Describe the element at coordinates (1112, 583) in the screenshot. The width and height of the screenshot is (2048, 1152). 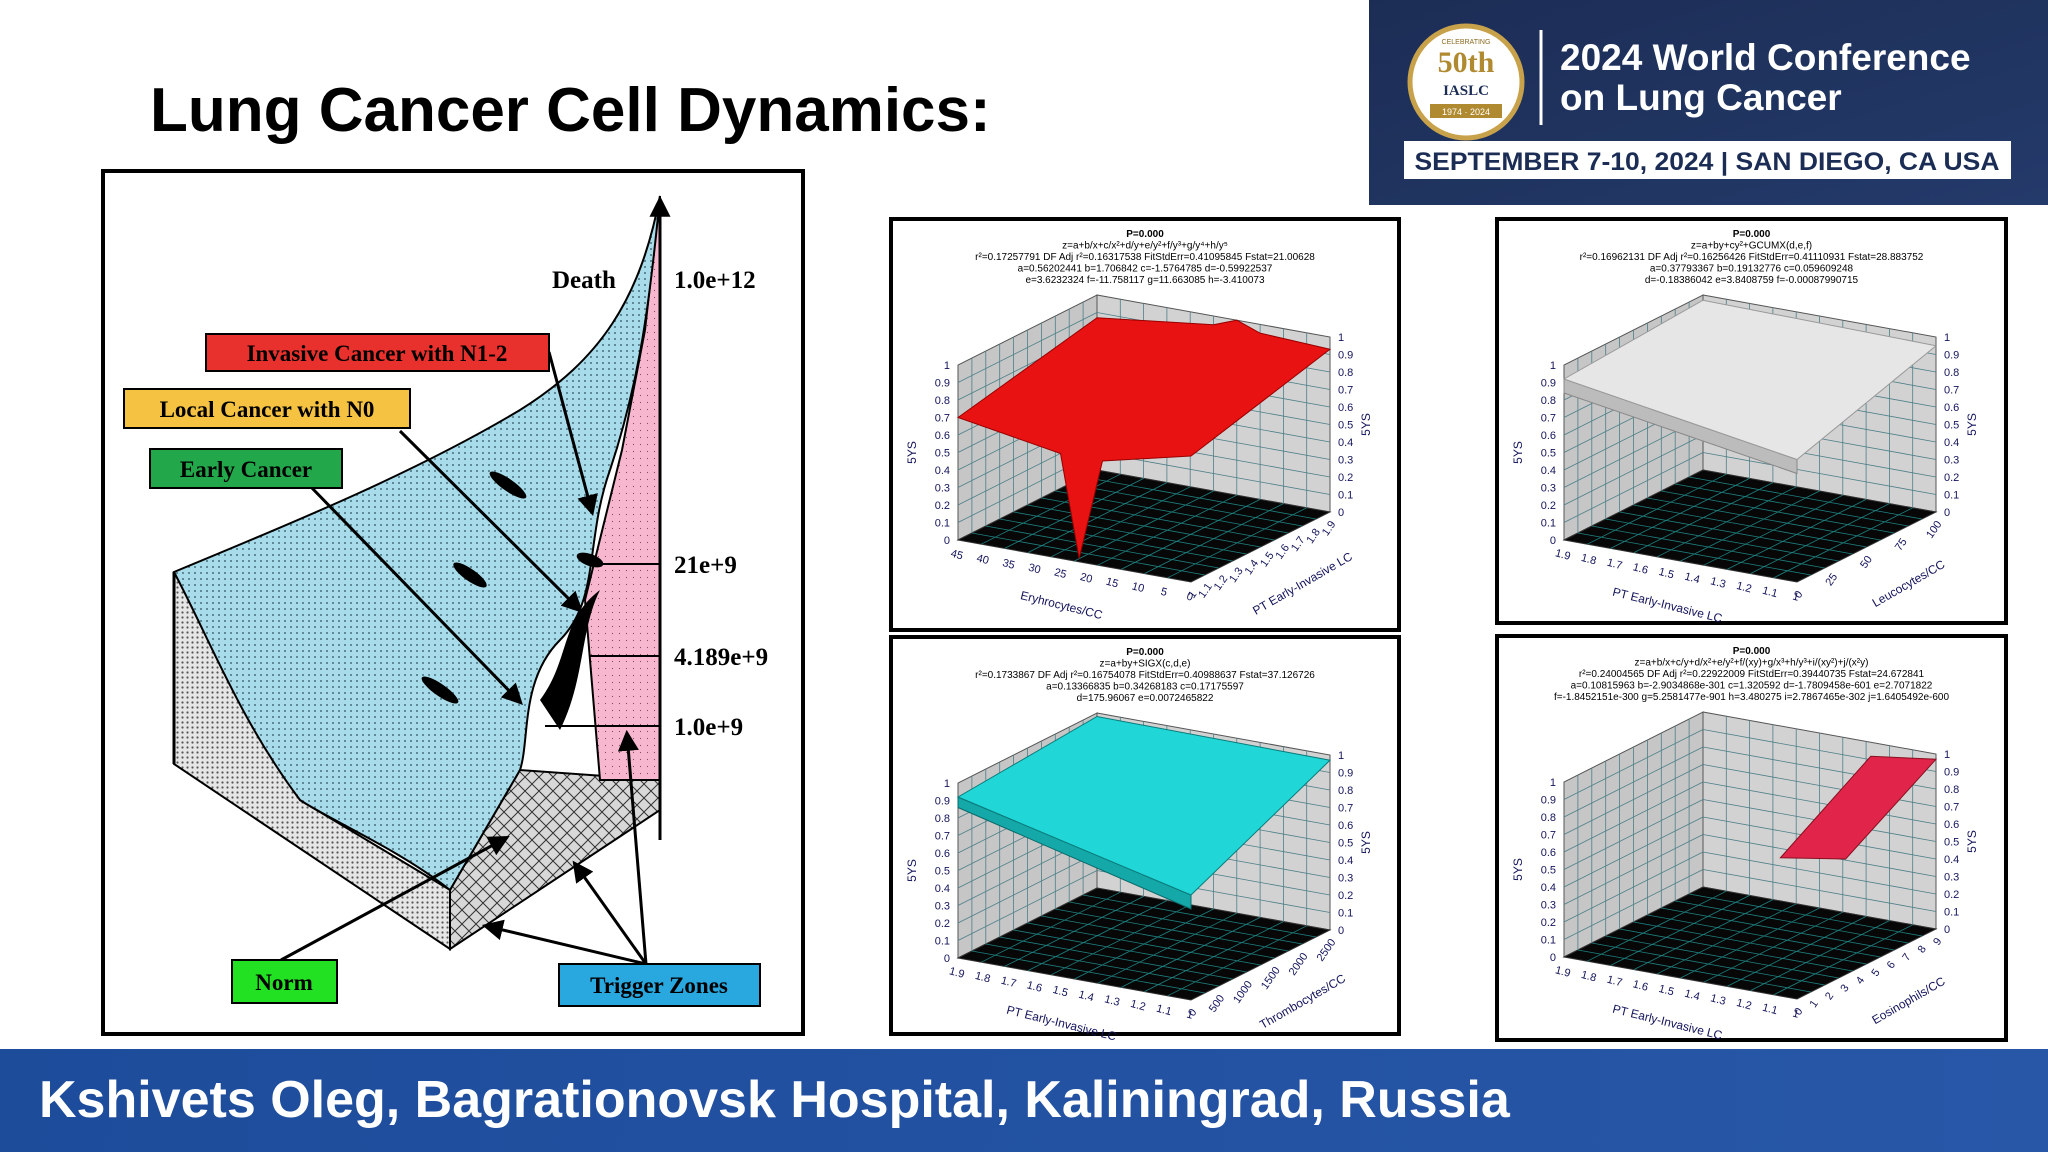
I see `x-tick-label: 15` at that location.